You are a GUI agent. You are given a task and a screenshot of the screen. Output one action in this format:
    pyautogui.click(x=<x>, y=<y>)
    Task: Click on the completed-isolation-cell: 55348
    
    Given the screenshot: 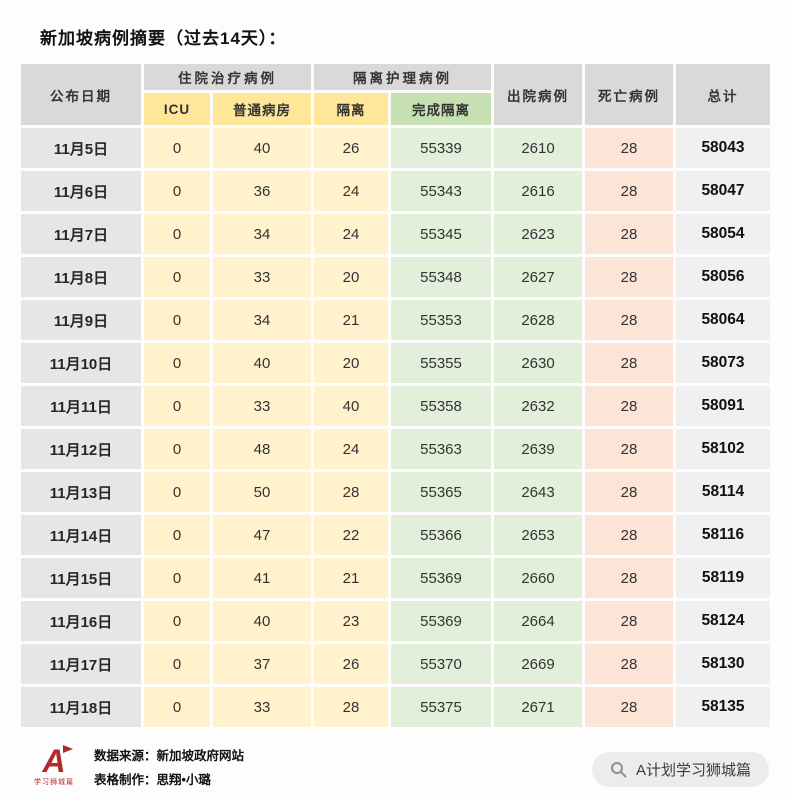 What is the action you would take?
    pyautogui.click(x=441, y=277)
    